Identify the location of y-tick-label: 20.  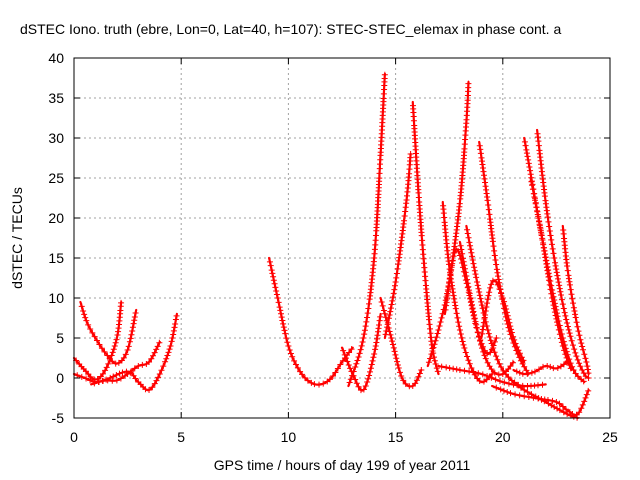
(56, 218).